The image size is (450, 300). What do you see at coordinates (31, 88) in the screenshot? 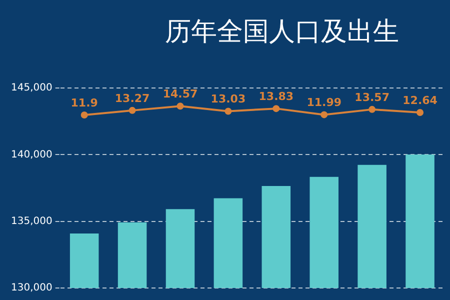
I see `y-tick-label: 145,000` at bounding box center [31, 88].